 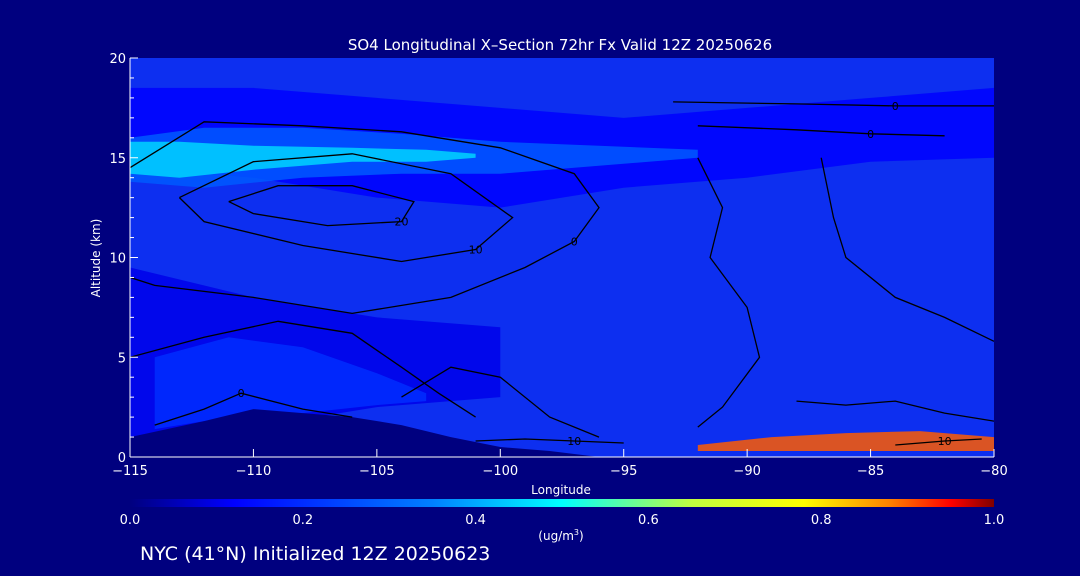 I want to click on x-tick-label-0: −115, so click(x=130, y=471).